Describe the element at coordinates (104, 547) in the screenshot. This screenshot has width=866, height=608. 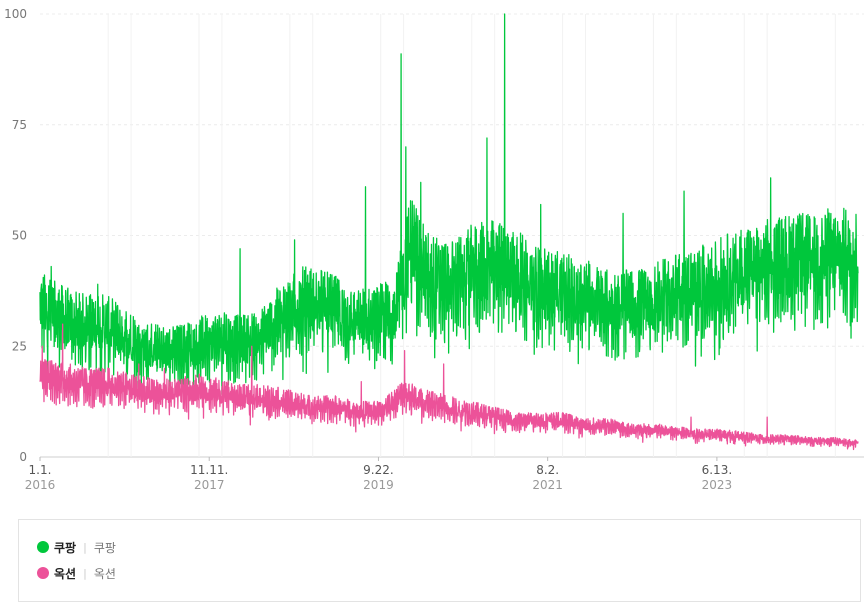
I see `legend-sublabel: 쿠팡` at that location.